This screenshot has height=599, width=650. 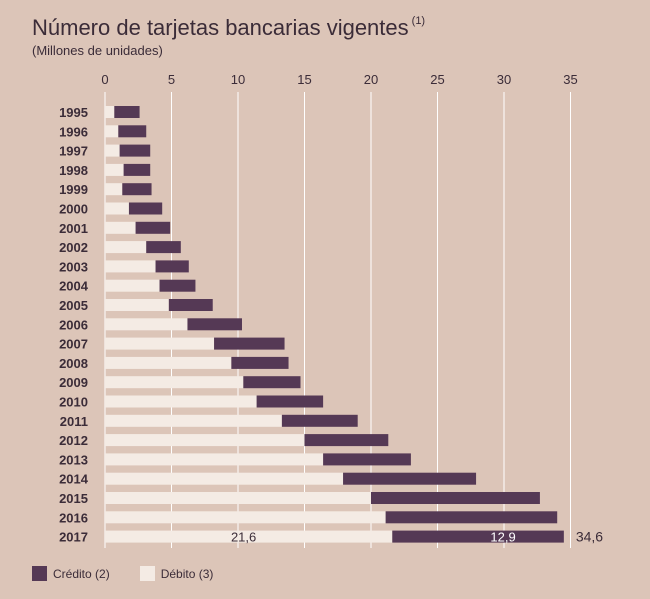 What do you see at coordinates (73, 131) in the screenshot?
I see `year-label: 1996` at bounding box center [73, 131].